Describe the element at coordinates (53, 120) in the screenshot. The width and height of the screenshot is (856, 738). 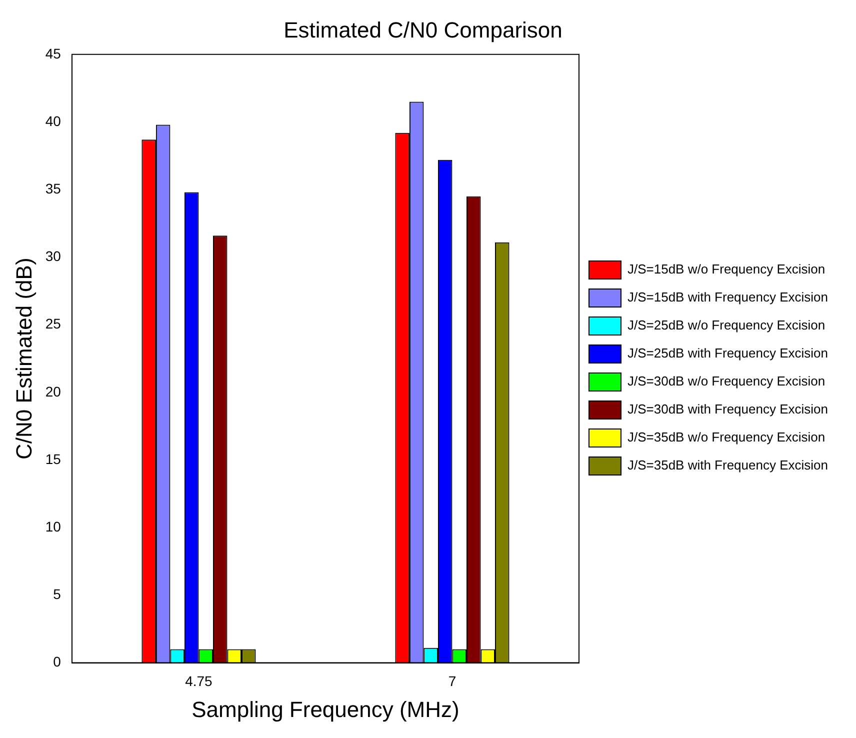
I see `y-tick-label: 40` at that location.